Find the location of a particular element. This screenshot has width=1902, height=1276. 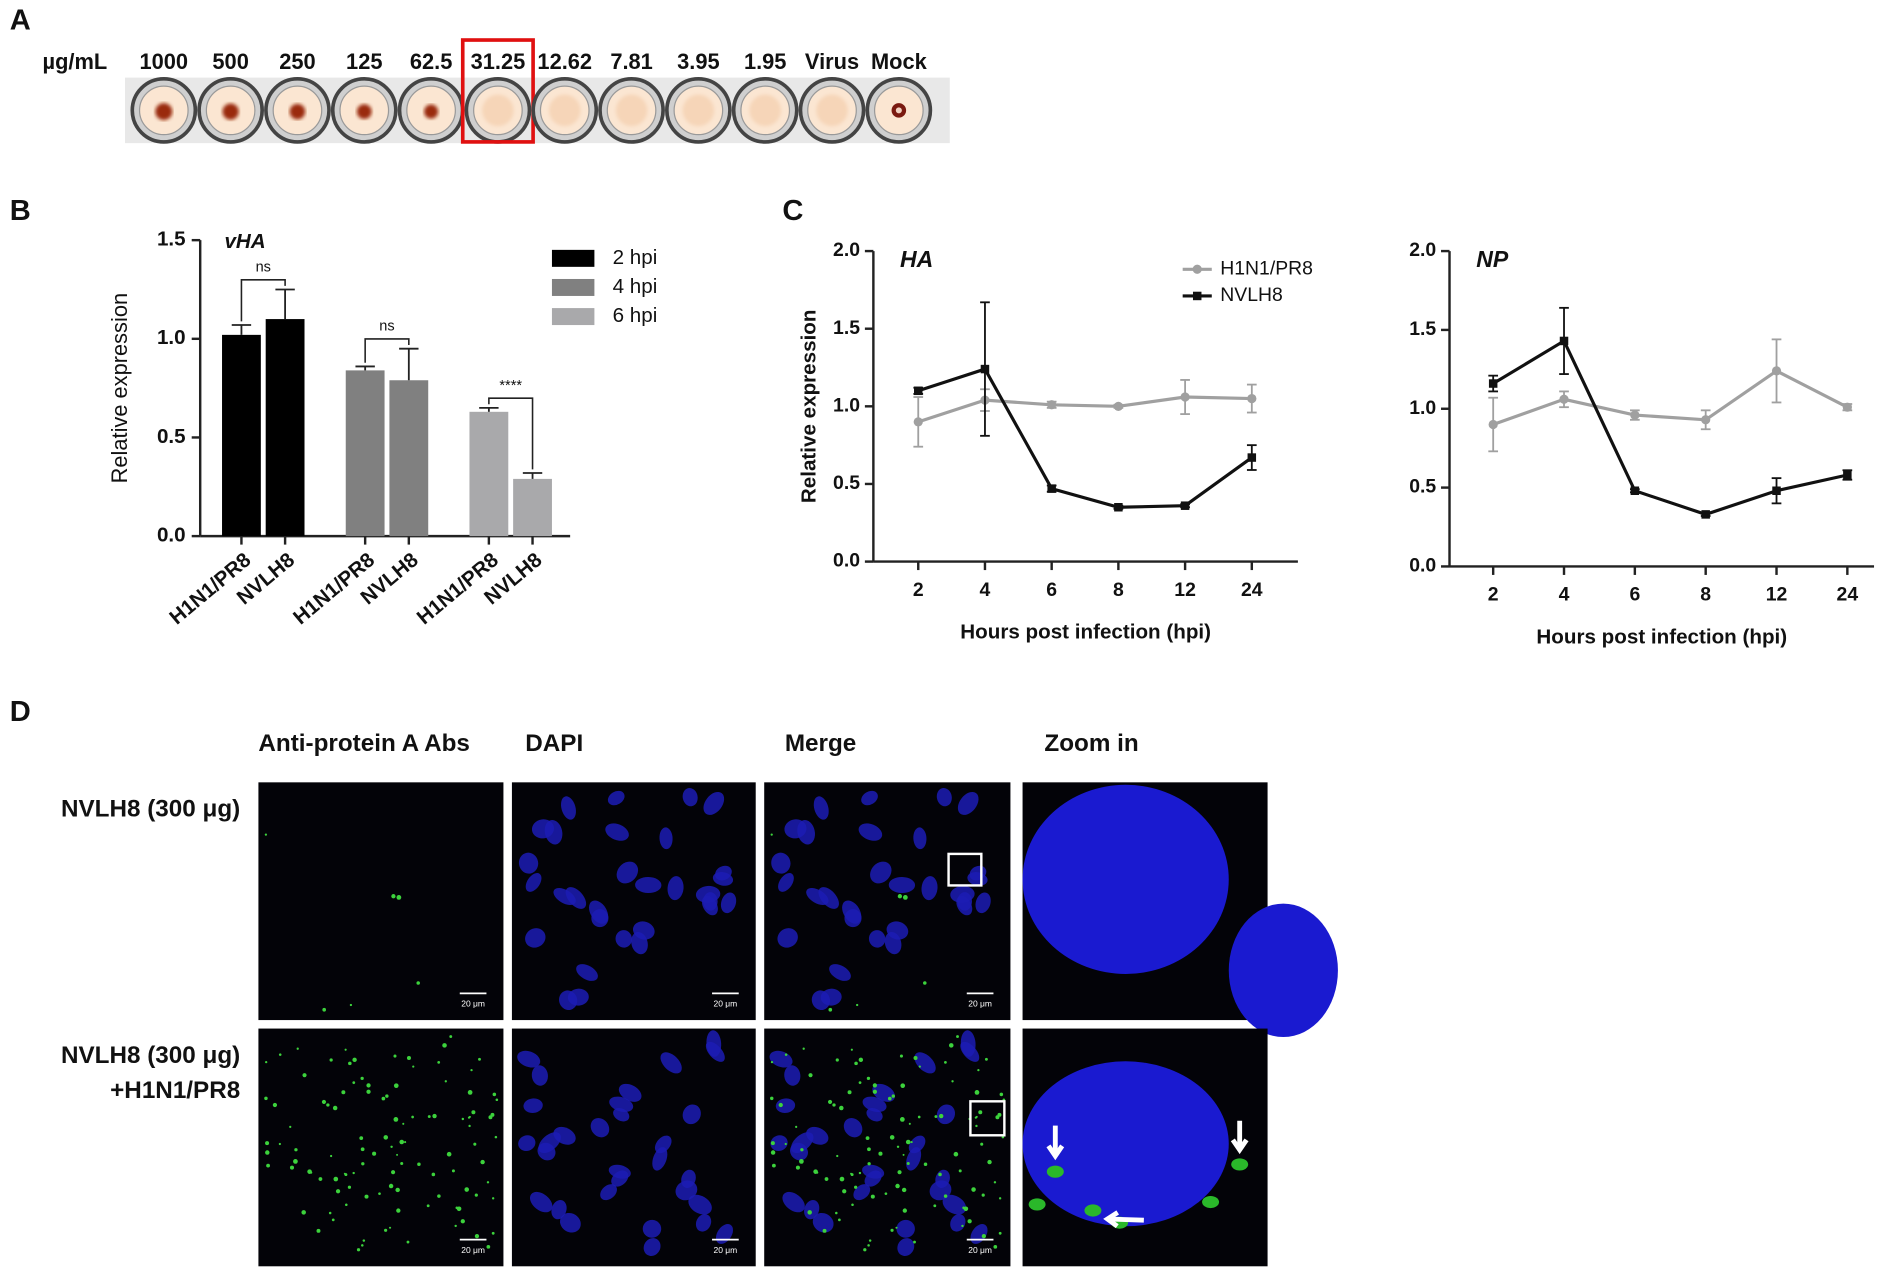

bar is located at coordinates (365, 453).